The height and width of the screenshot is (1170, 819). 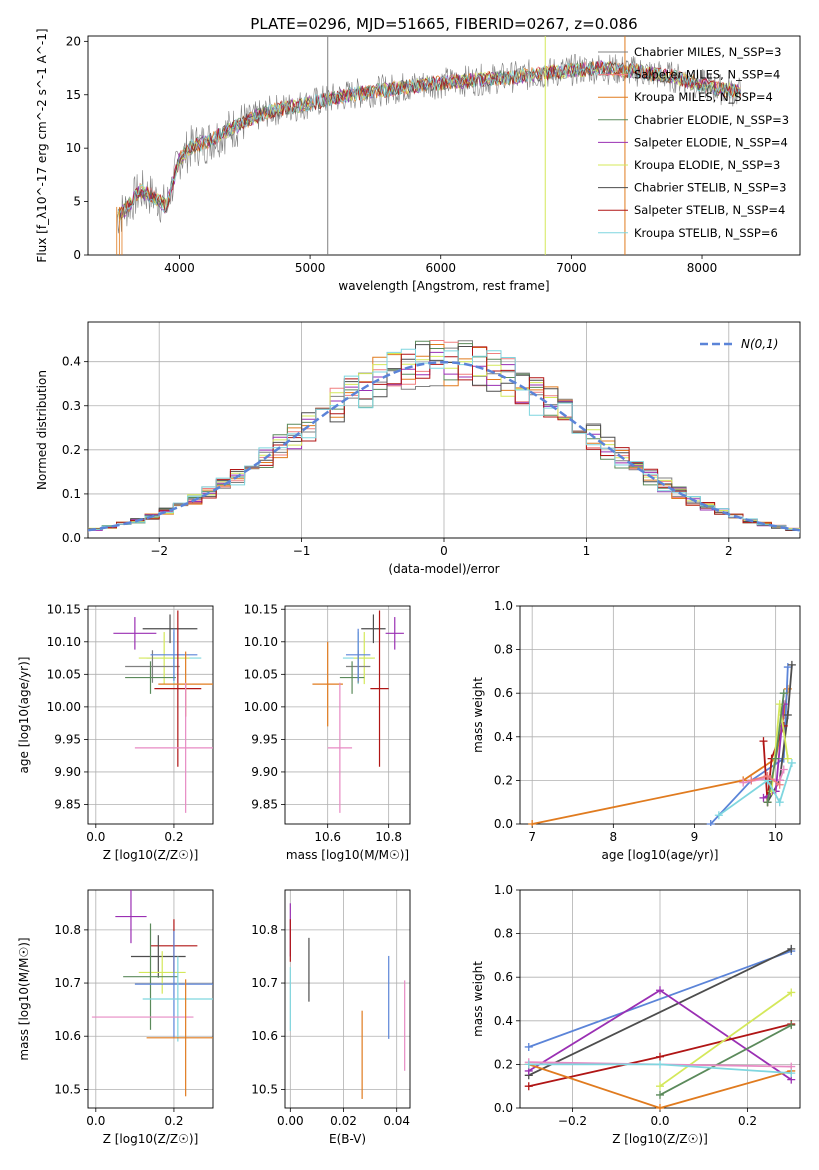 What do you see at coordinates (443, 286) in the screenshot?
I see `x-axis-label: wavelength [Angstrom, rest frame]` at bounding box center [443, 286].